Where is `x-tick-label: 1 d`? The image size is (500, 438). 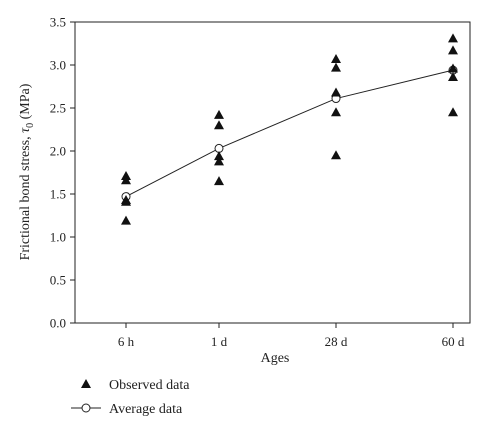 x-tick-label: 1 d is located at coordinates (219, 341).